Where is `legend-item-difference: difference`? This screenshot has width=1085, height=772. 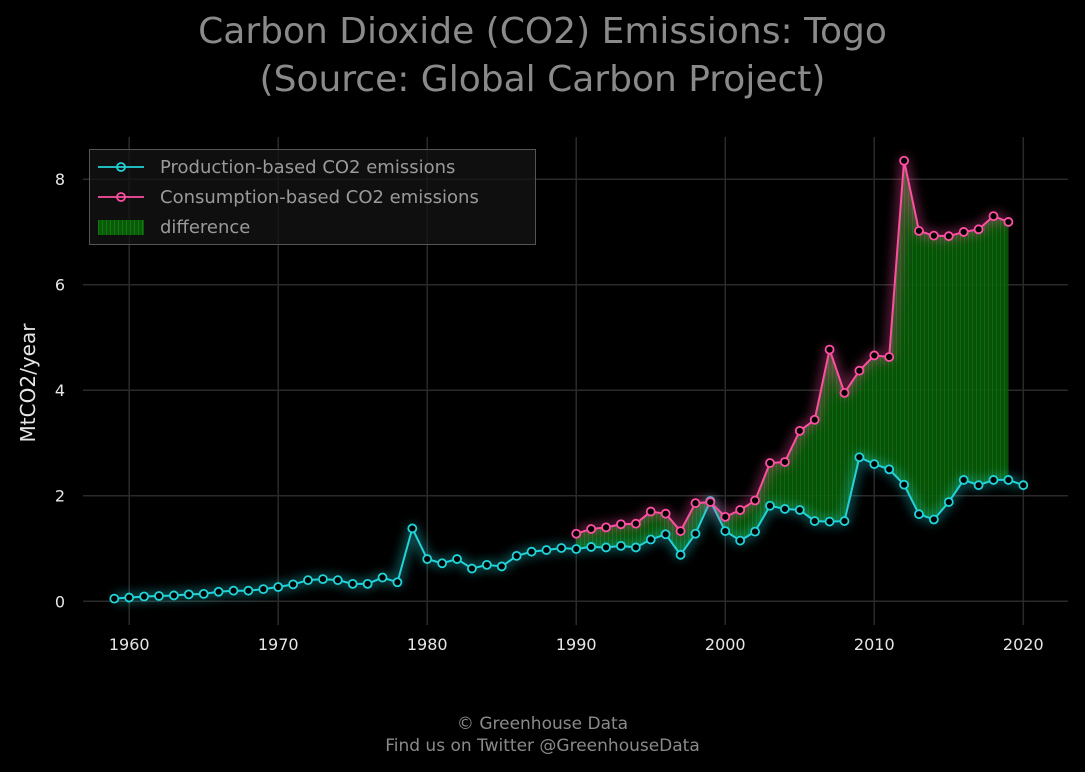
legend-item-difference: difference is located at coordinates (174, 227).